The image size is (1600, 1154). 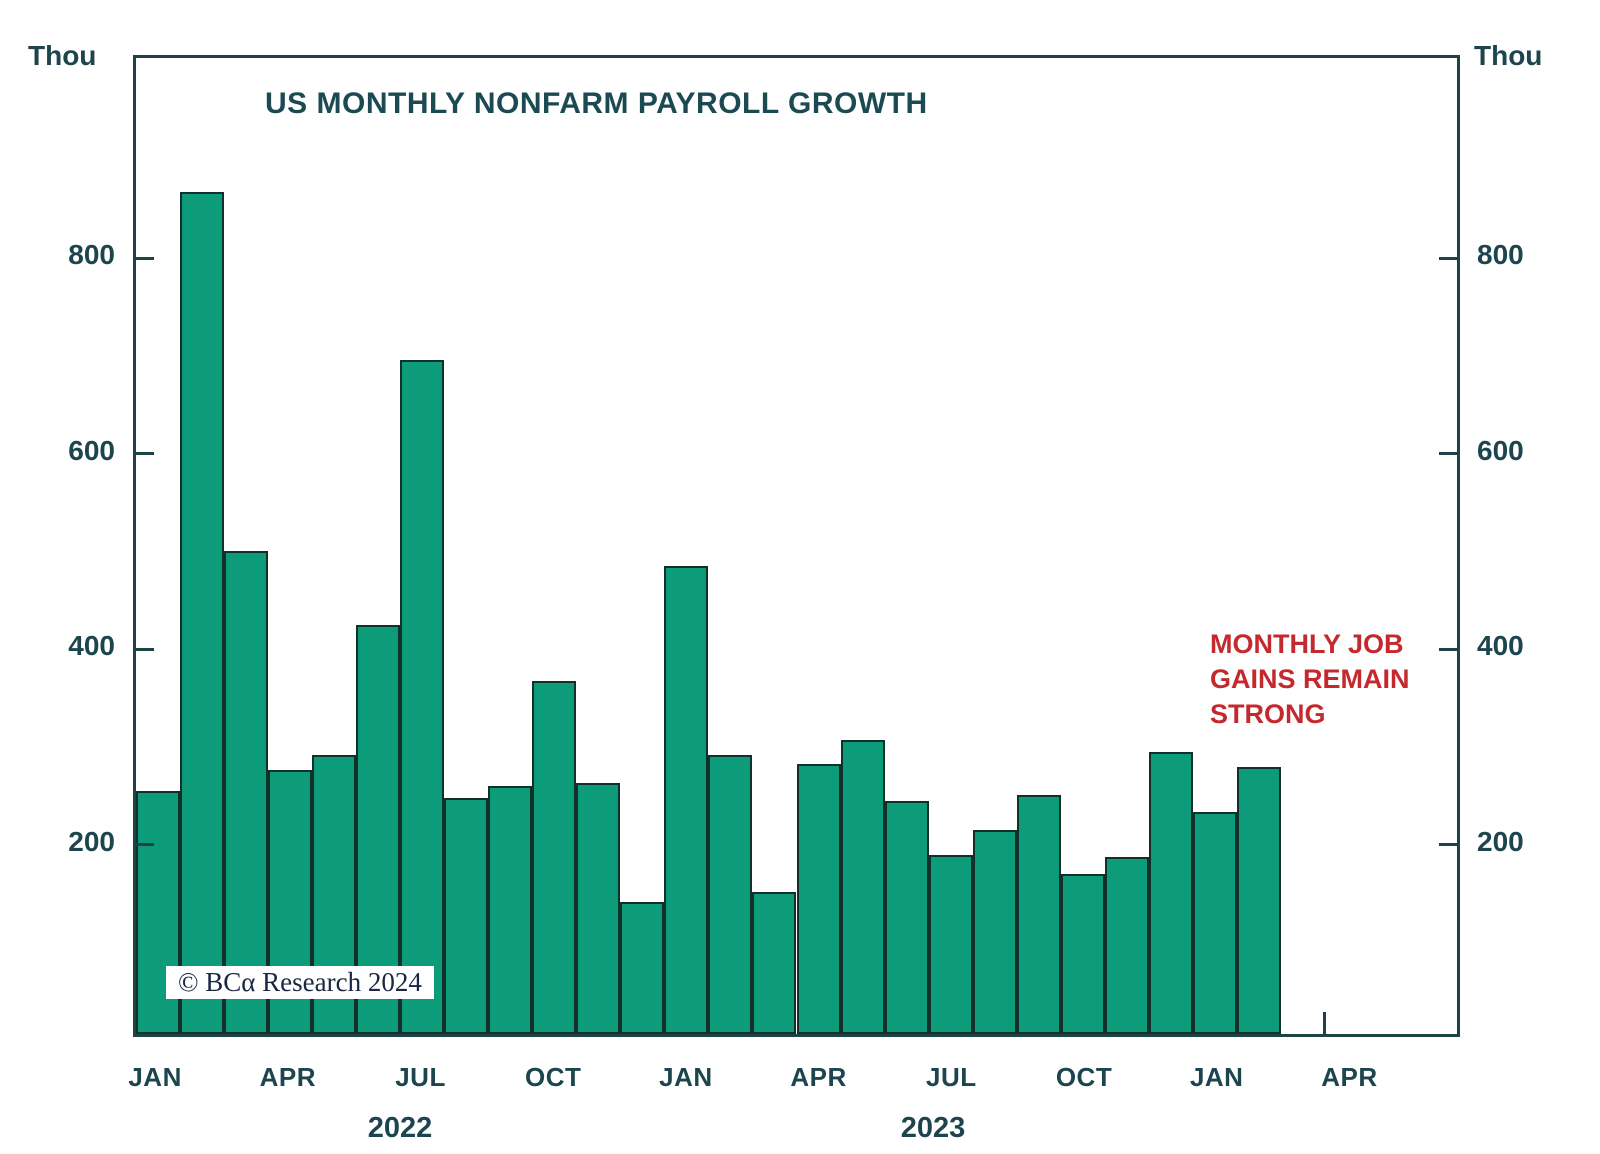 I want to click on bar-mar-2023, so click(x=774, y=963).